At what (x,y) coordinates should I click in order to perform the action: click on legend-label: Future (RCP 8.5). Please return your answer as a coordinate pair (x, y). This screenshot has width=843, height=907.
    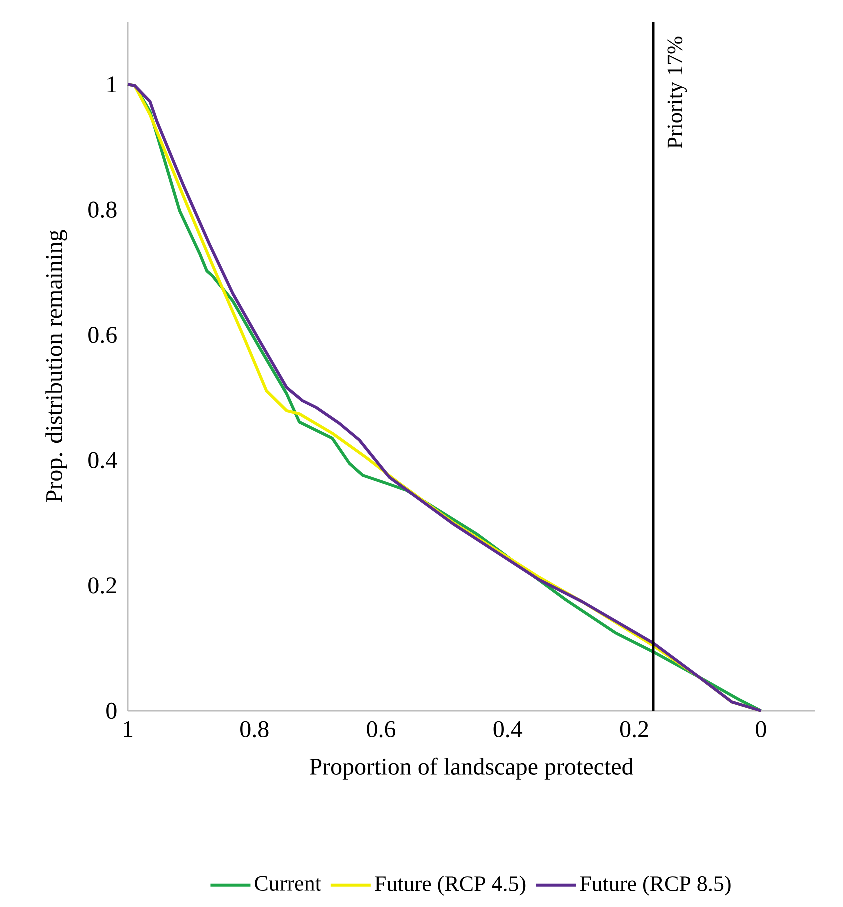
    Looking at the image, I should click on (655, 886).